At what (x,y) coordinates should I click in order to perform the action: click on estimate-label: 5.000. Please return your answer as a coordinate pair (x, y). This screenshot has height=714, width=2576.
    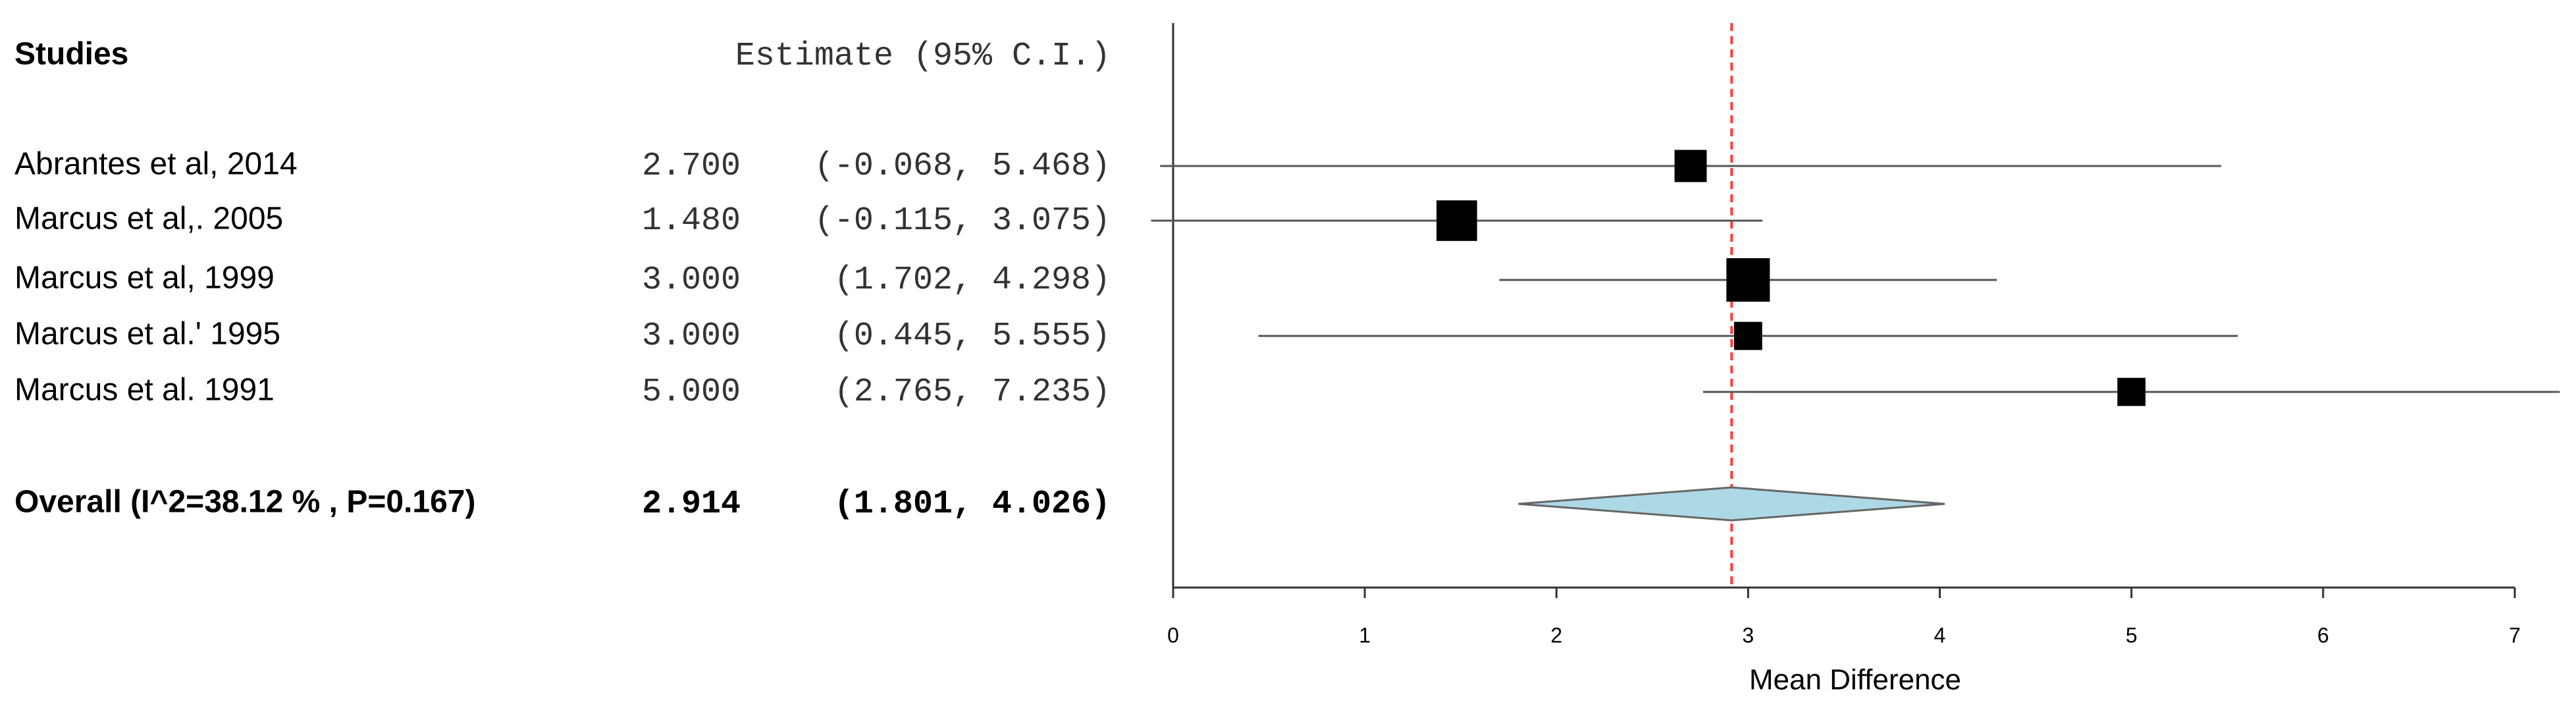
    Looking at the image, I should click on (691, 392).